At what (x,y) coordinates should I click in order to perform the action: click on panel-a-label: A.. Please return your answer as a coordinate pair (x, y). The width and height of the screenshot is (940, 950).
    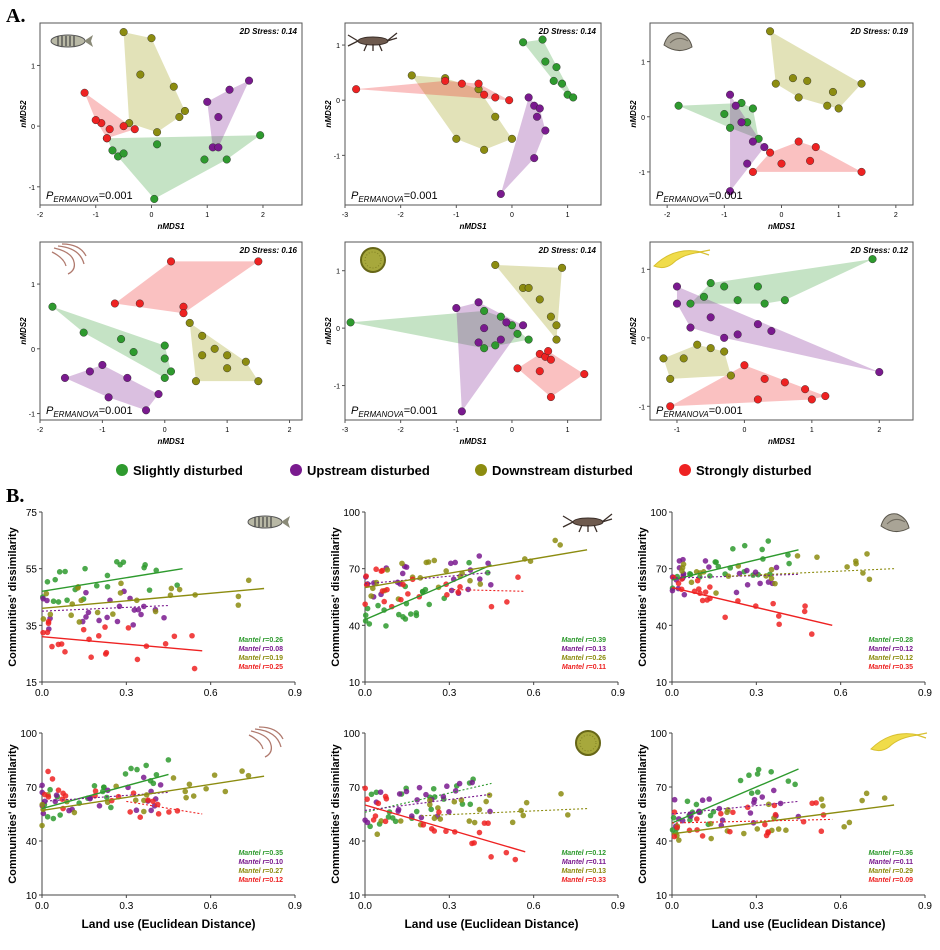
    Looking at the image, I should click on (15, 16).